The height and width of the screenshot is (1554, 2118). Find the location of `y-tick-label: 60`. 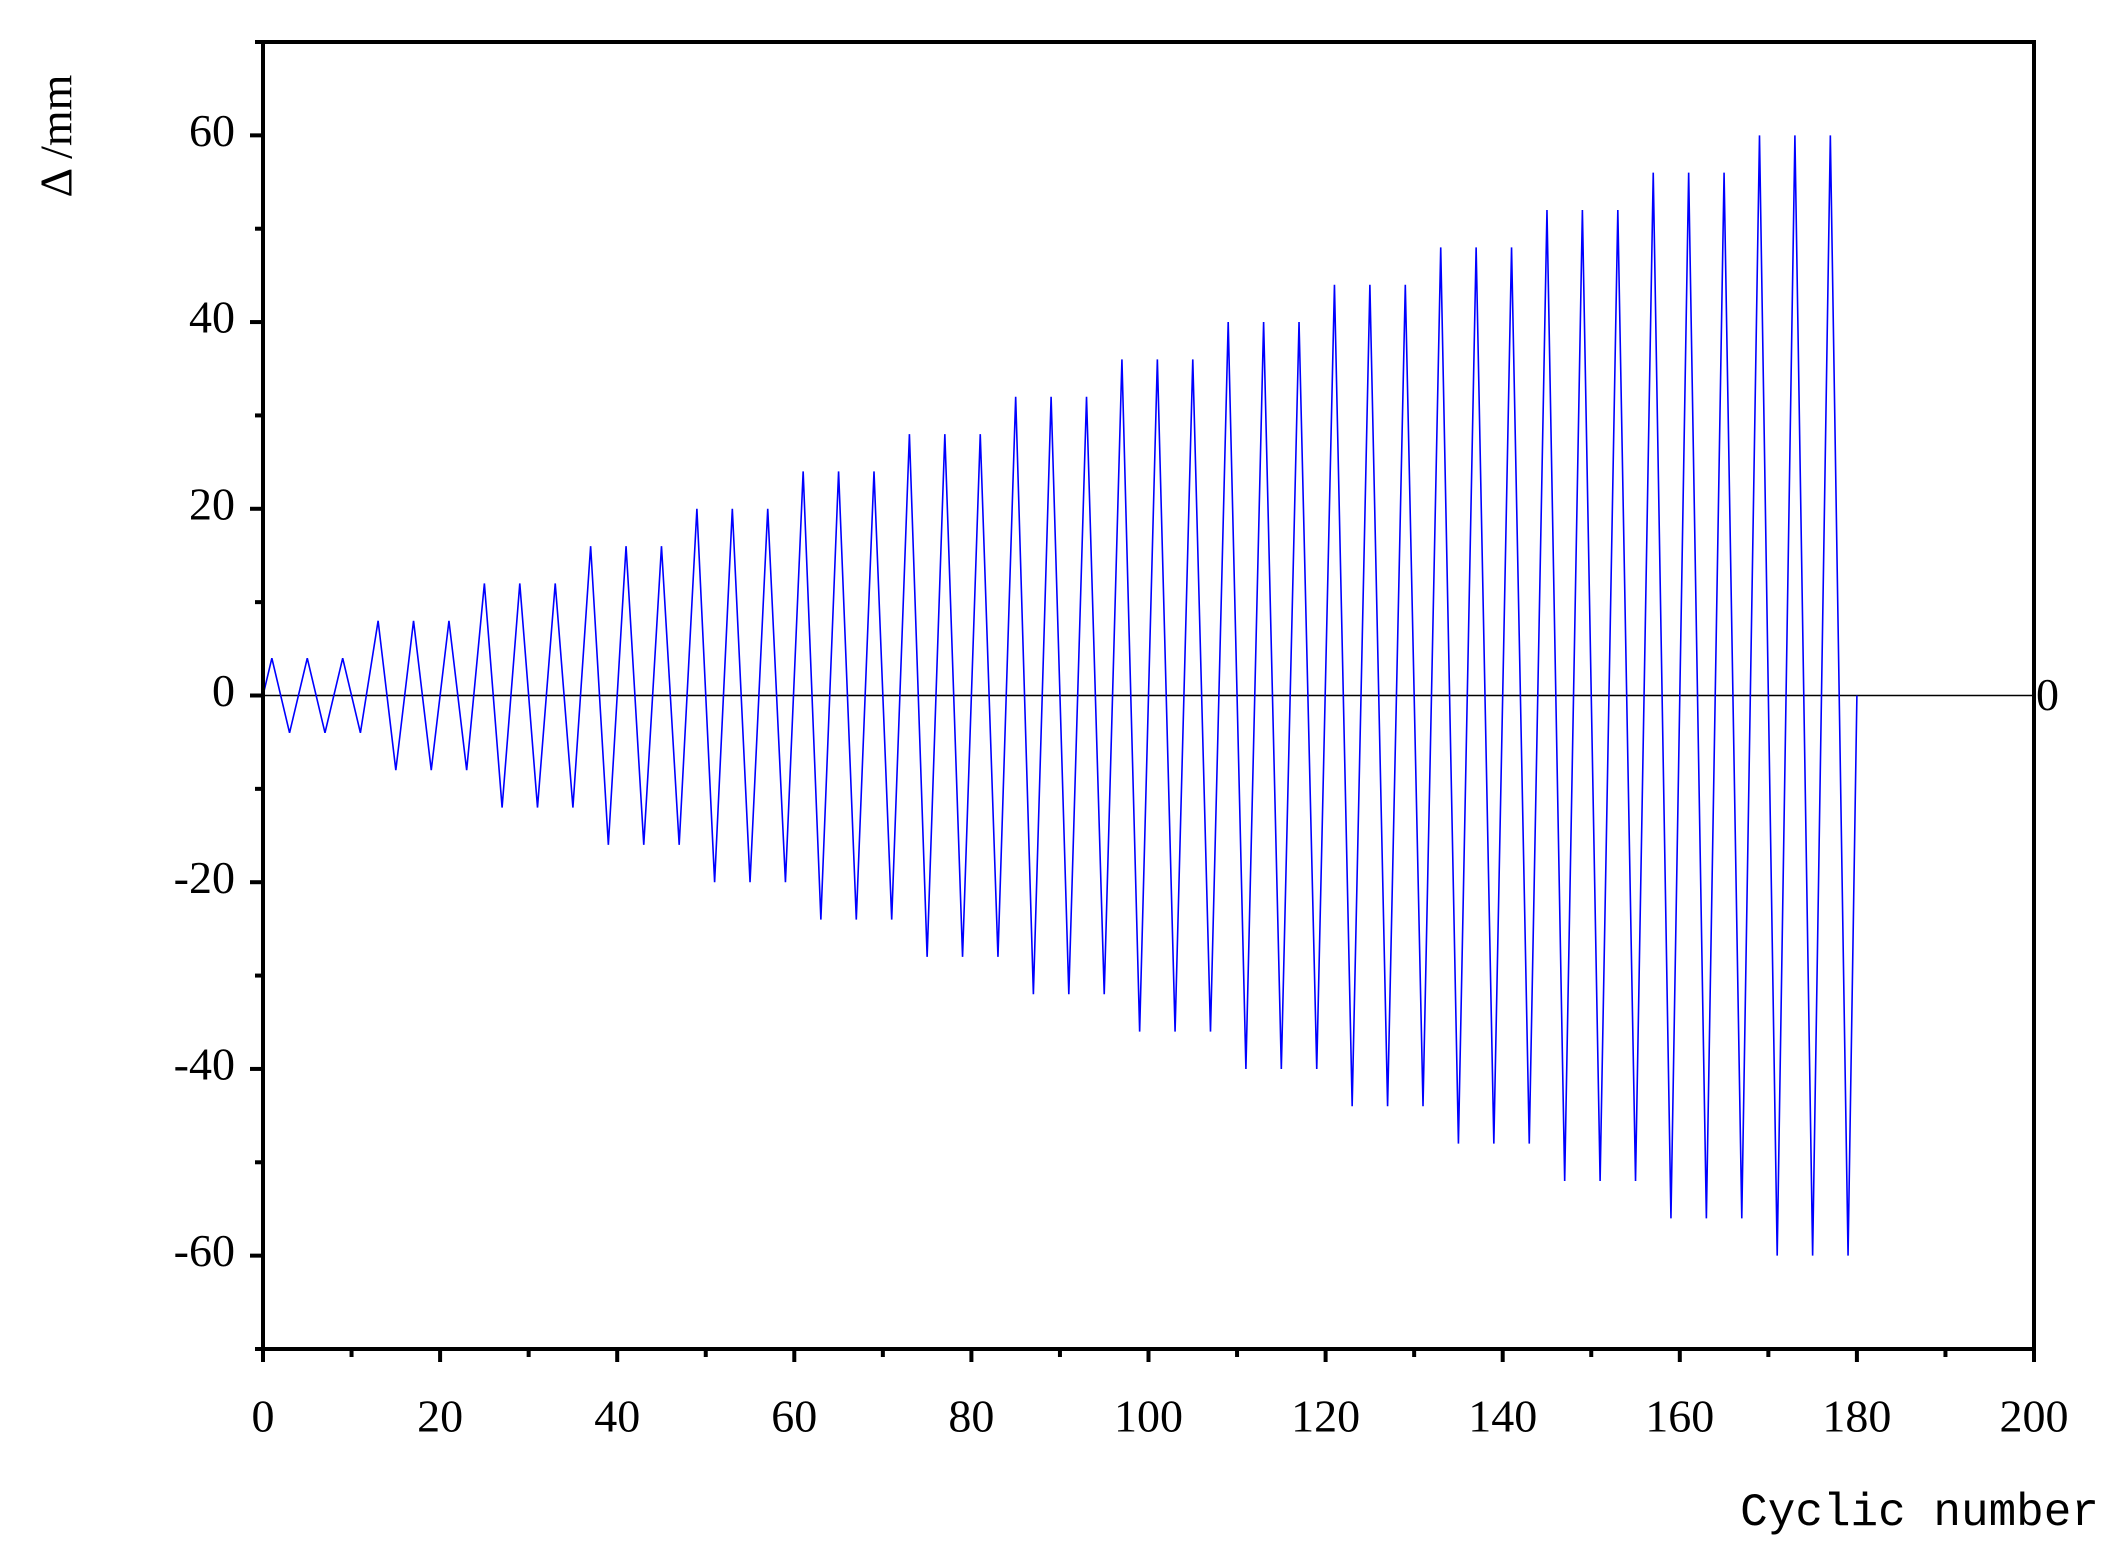

y-tick-label: 60 is located at coordinates (212, 130).